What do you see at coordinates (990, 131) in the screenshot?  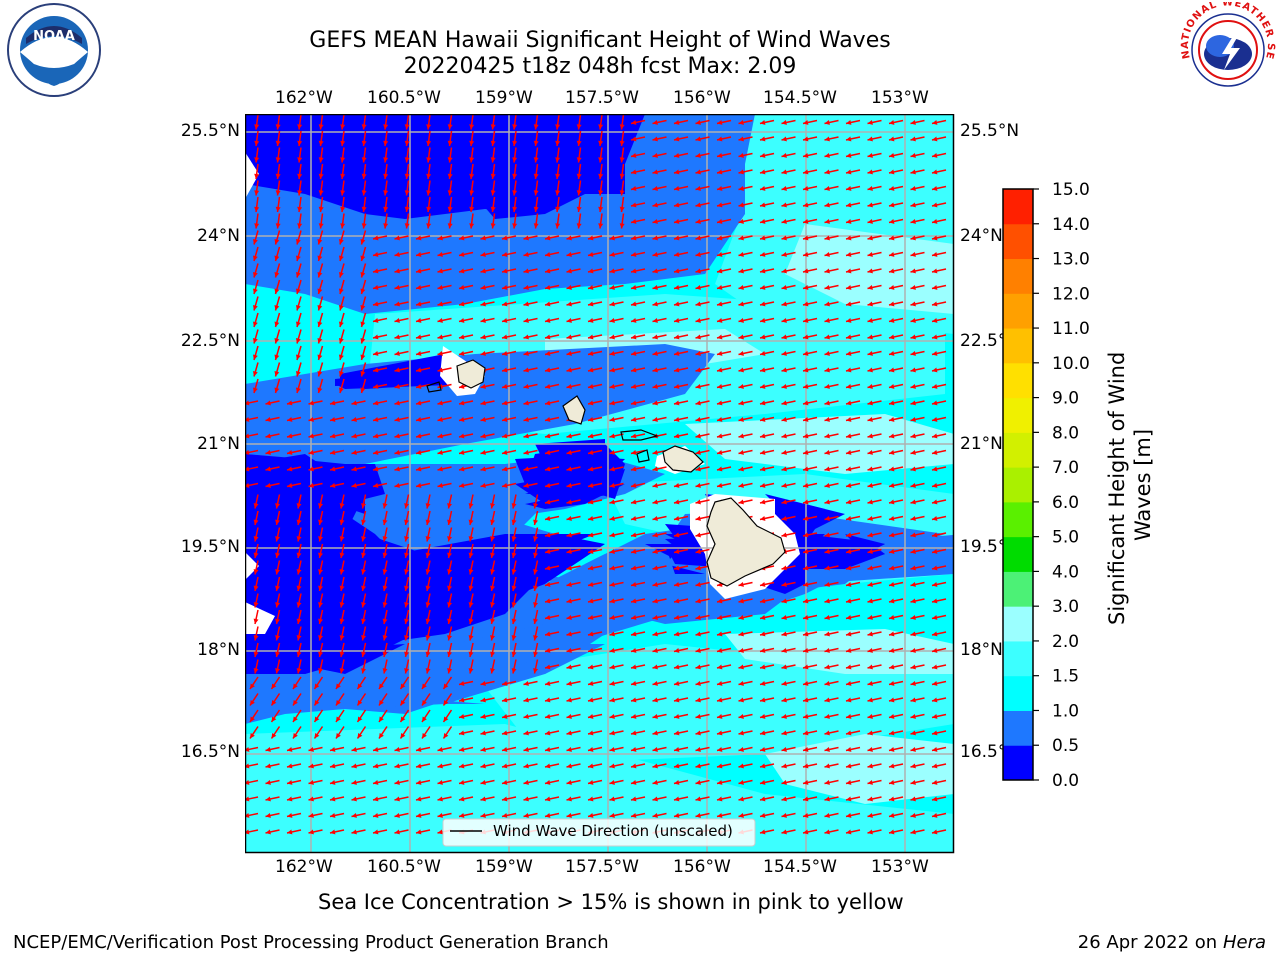 I see `right-lat-label: 25.5°N` at bounding box center [990, 131].